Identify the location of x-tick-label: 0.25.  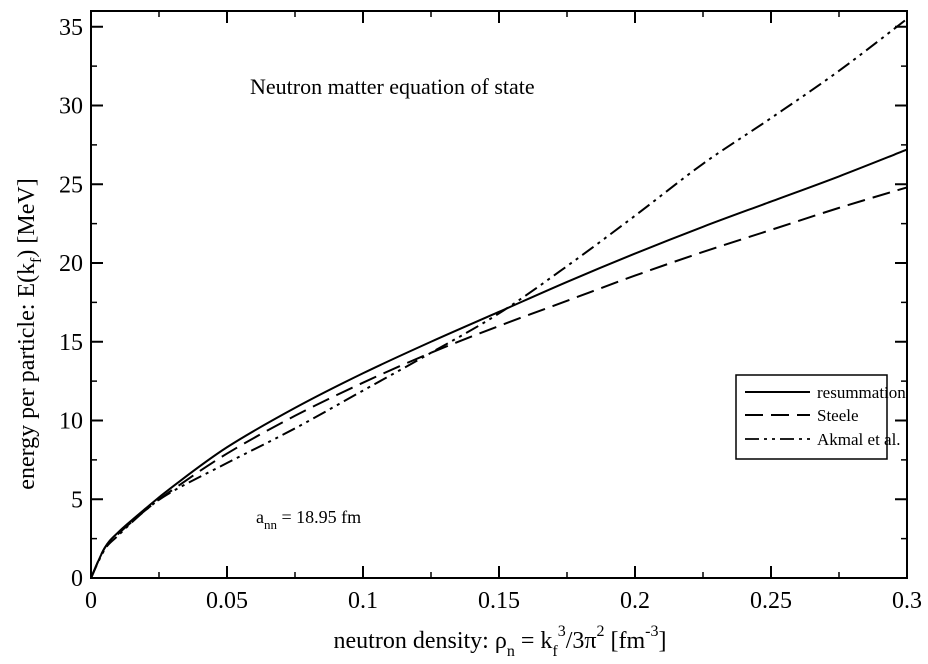
(771, 601).